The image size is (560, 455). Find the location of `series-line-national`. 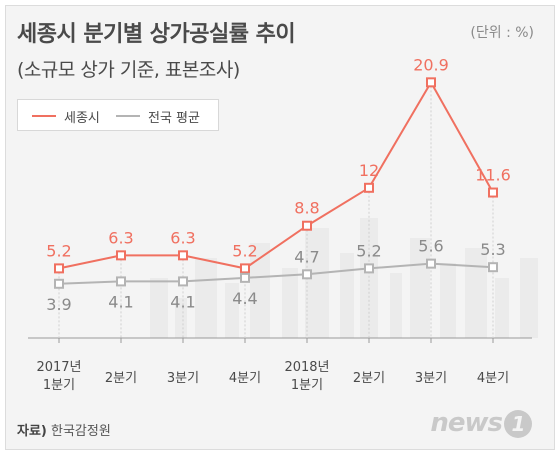

series-line-national is located at coordinates (276, 273).